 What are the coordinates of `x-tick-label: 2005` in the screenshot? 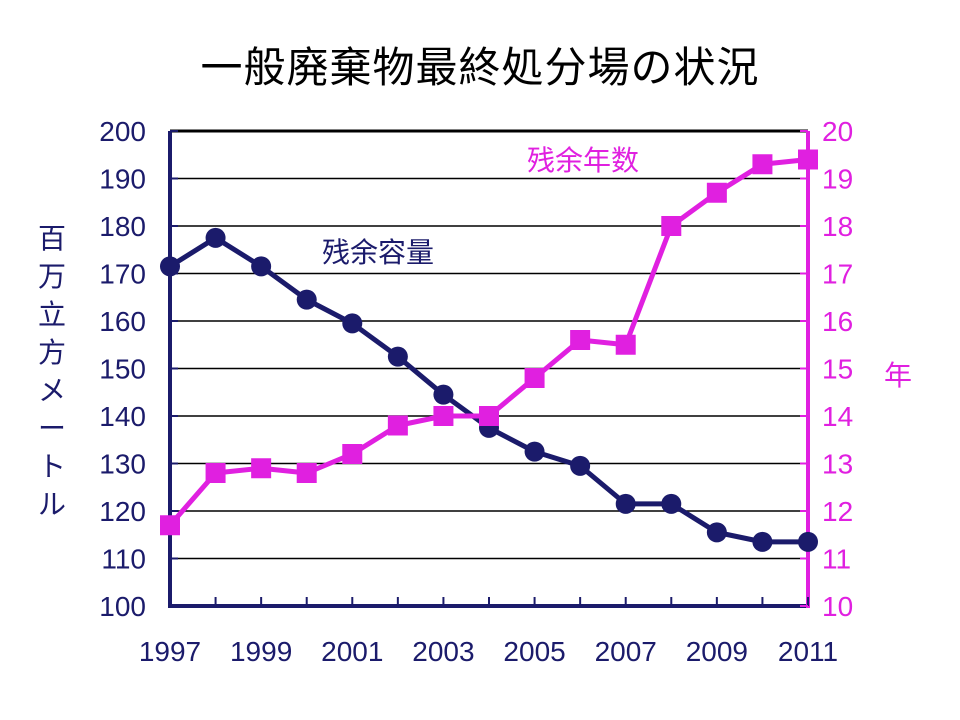 It's located at (534, 651).